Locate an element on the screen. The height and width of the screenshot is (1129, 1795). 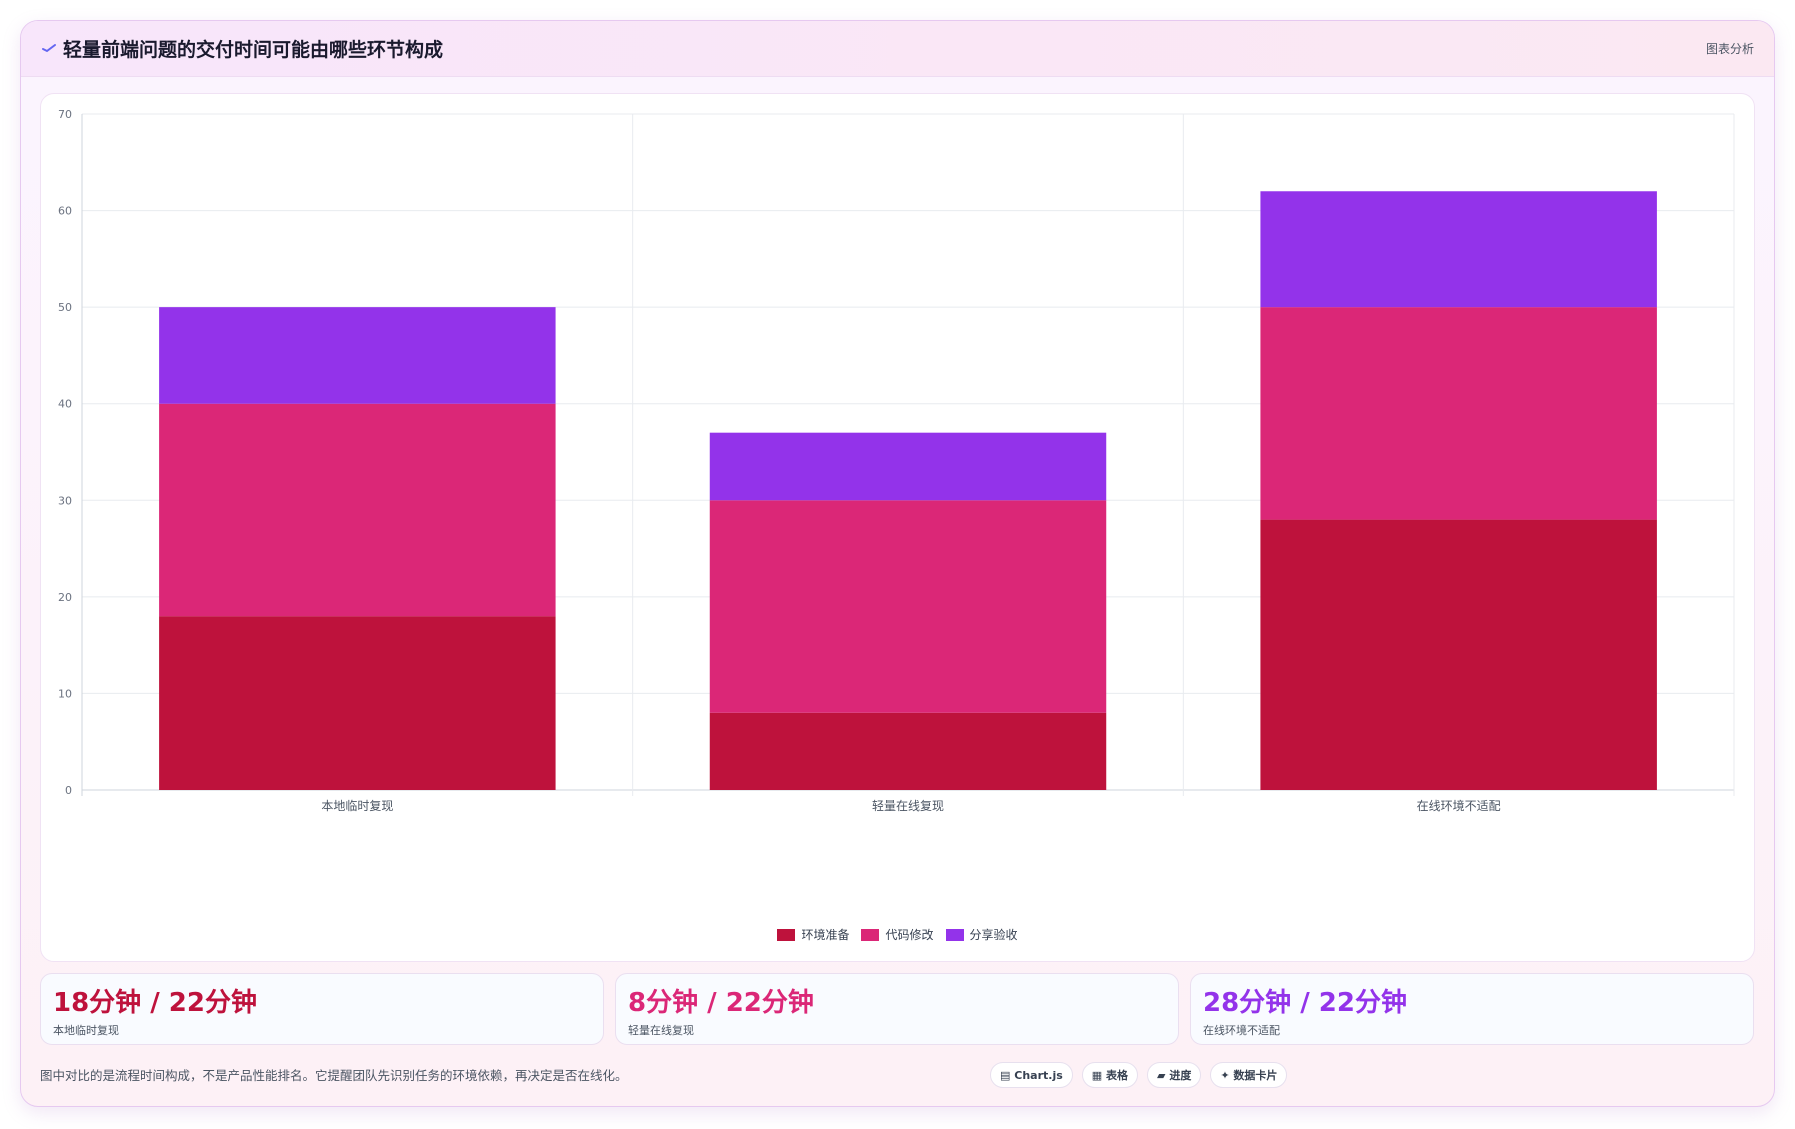
legend-label: 环境准备 is located at coordinates (825, 935).